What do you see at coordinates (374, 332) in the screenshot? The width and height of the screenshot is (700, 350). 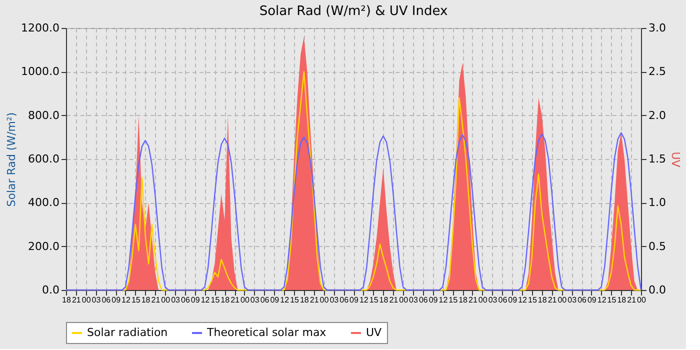 I see `legend-label: UV` at bounding box center [374, 332].